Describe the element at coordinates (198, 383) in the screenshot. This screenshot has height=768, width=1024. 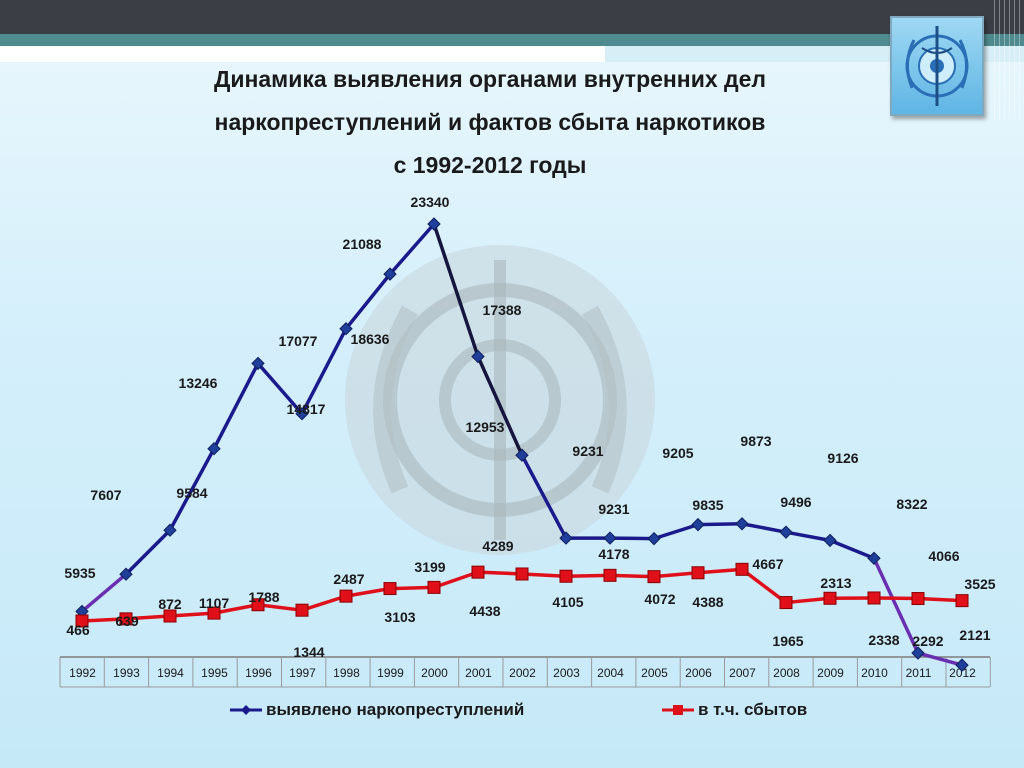
I see `series-1-data-label: 13246` at that location.